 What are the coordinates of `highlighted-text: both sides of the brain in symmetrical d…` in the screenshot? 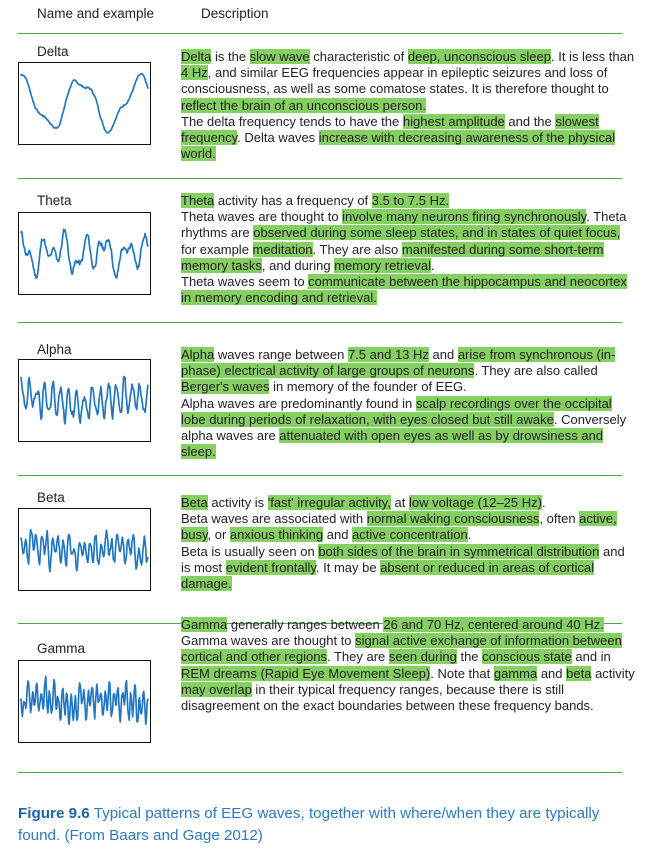 It's located at (459, 551).